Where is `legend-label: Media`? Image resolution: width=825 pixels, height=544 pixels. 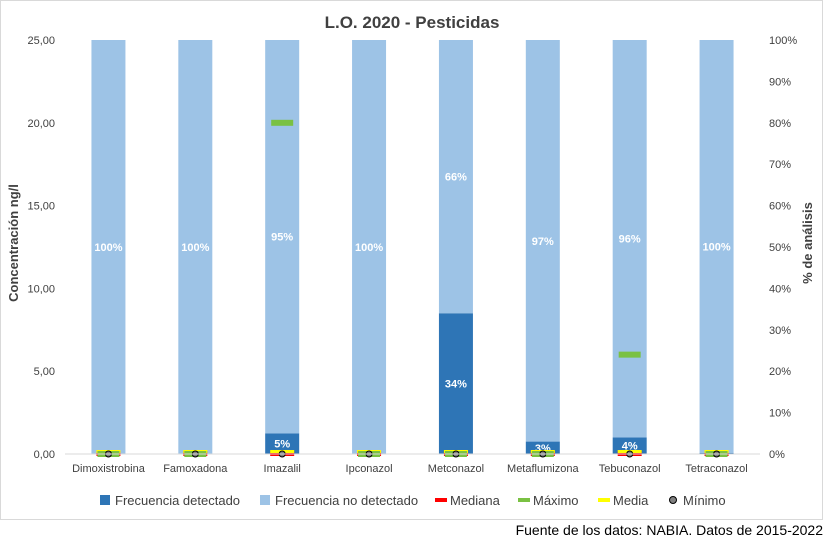 legend-label: Media is located at coordinates (631, 500).